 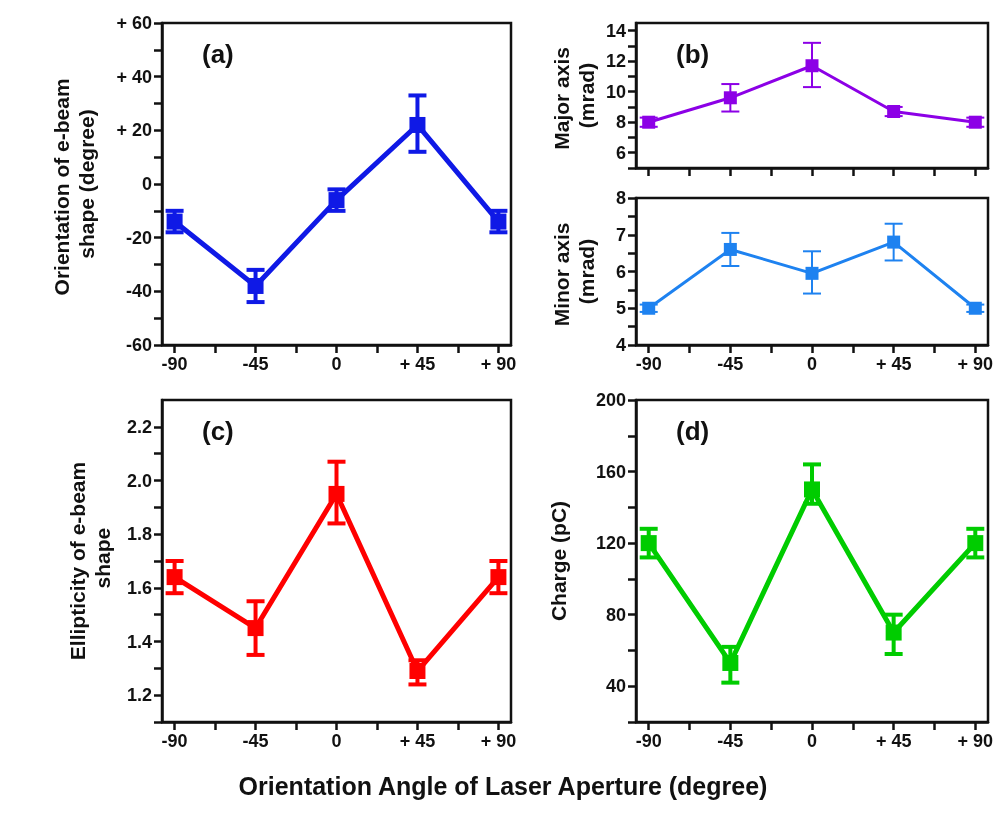 I want to click on y-tick-label: 2.2, so click(x=139, y=426).